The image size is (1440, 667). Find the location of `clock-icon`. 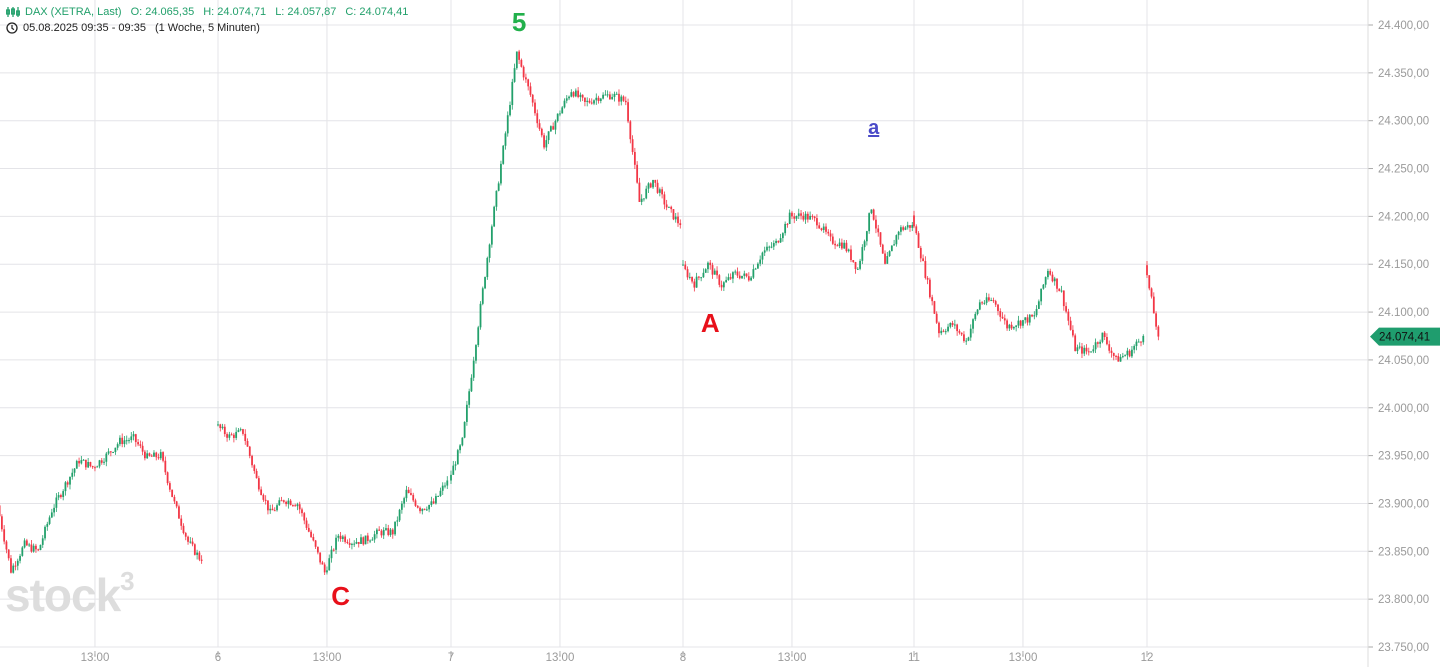

clock-icon is located at coordinates (12, 28).